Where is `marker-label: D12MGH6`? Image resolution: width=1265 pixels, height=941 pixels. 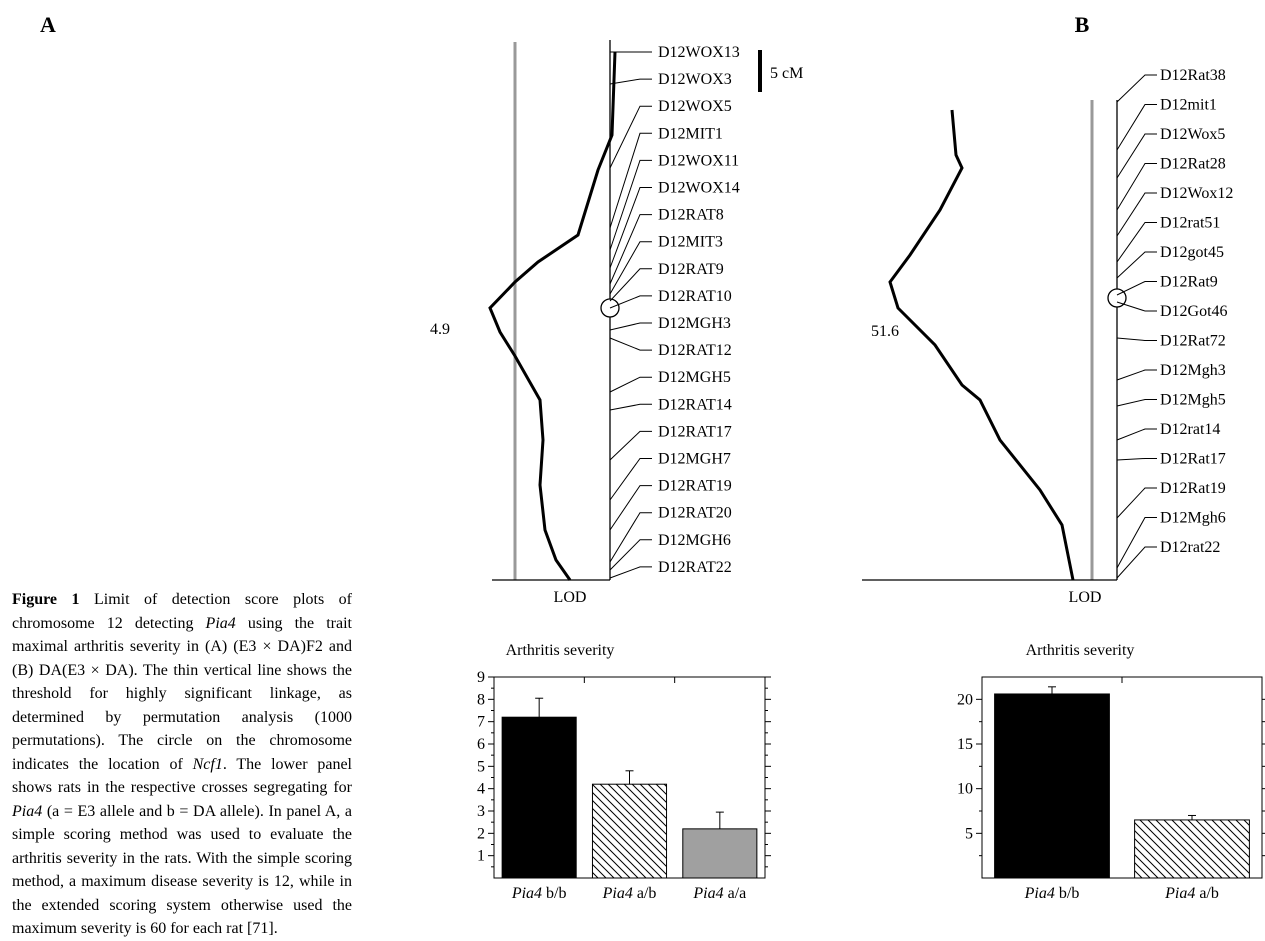
marker-label: D12MGH6 is located at coordinates (694, 540).